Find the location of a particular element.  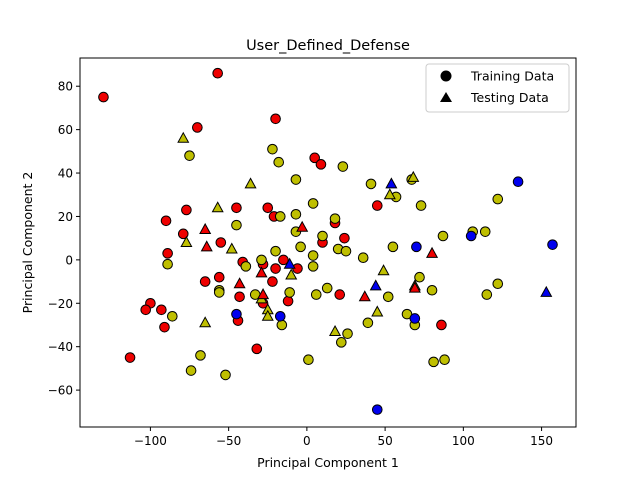

x-axis-label: Principal Component 1 is located at coordinates (328, 462).